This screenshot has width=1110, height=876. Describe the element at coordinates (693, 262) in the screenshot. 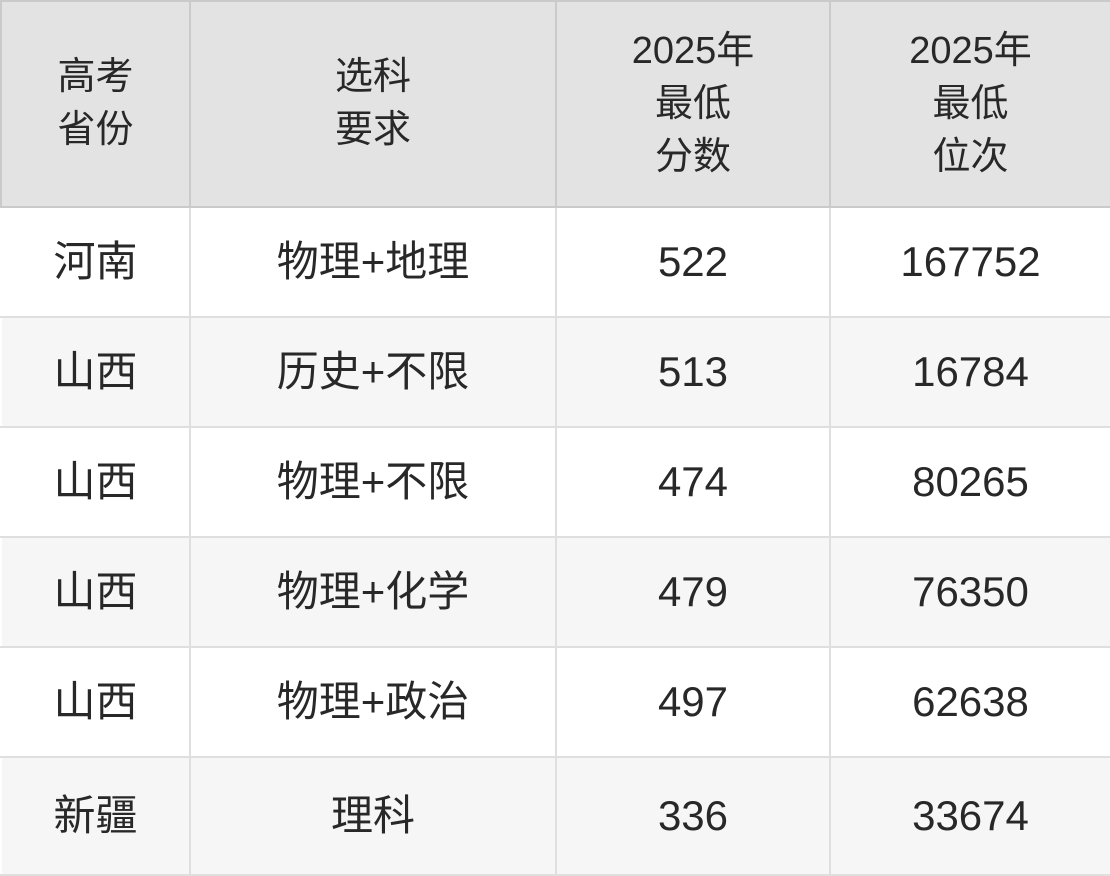

I see `cell-score: 522` at that location.